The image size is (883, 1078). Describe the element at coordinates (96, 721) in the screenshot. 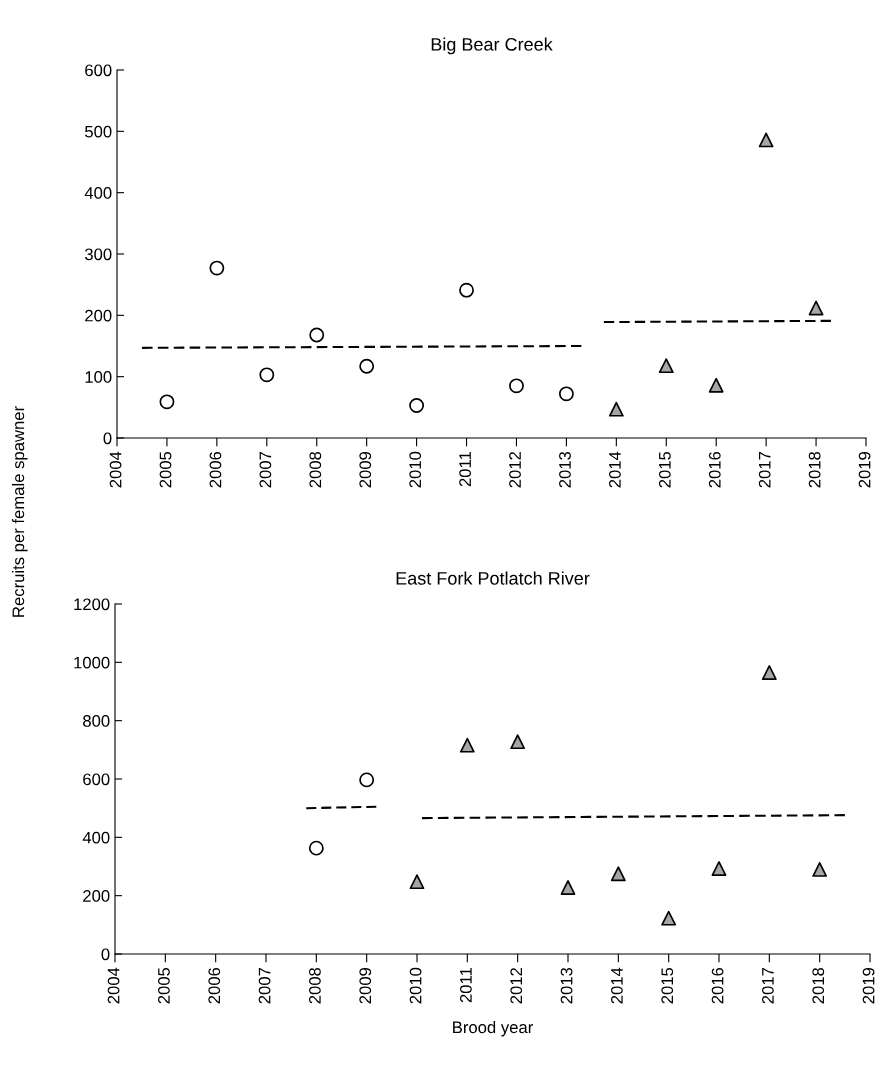

I see `y-tick-label: 800` at that location.